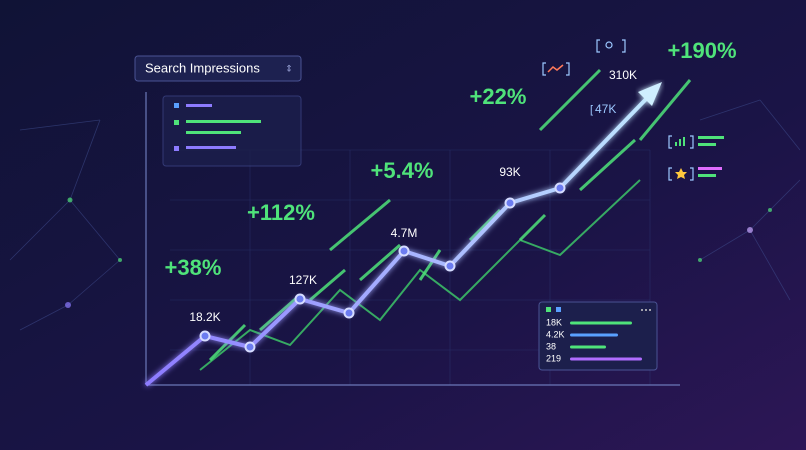  What do you see at coordinates (509, 172) in the screenshot?
I see `point-label: 93K` at bounding box center [509, 172].